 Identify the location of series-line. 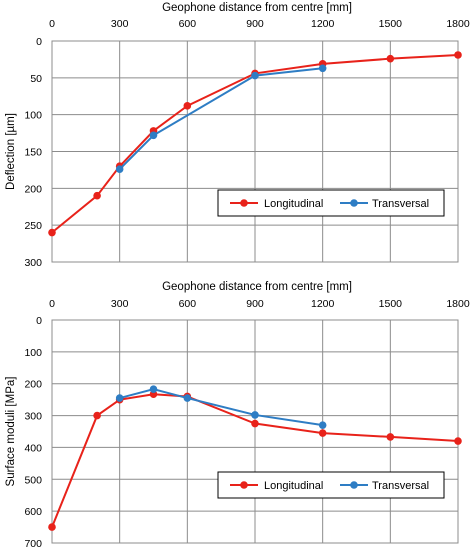
(220, 118).